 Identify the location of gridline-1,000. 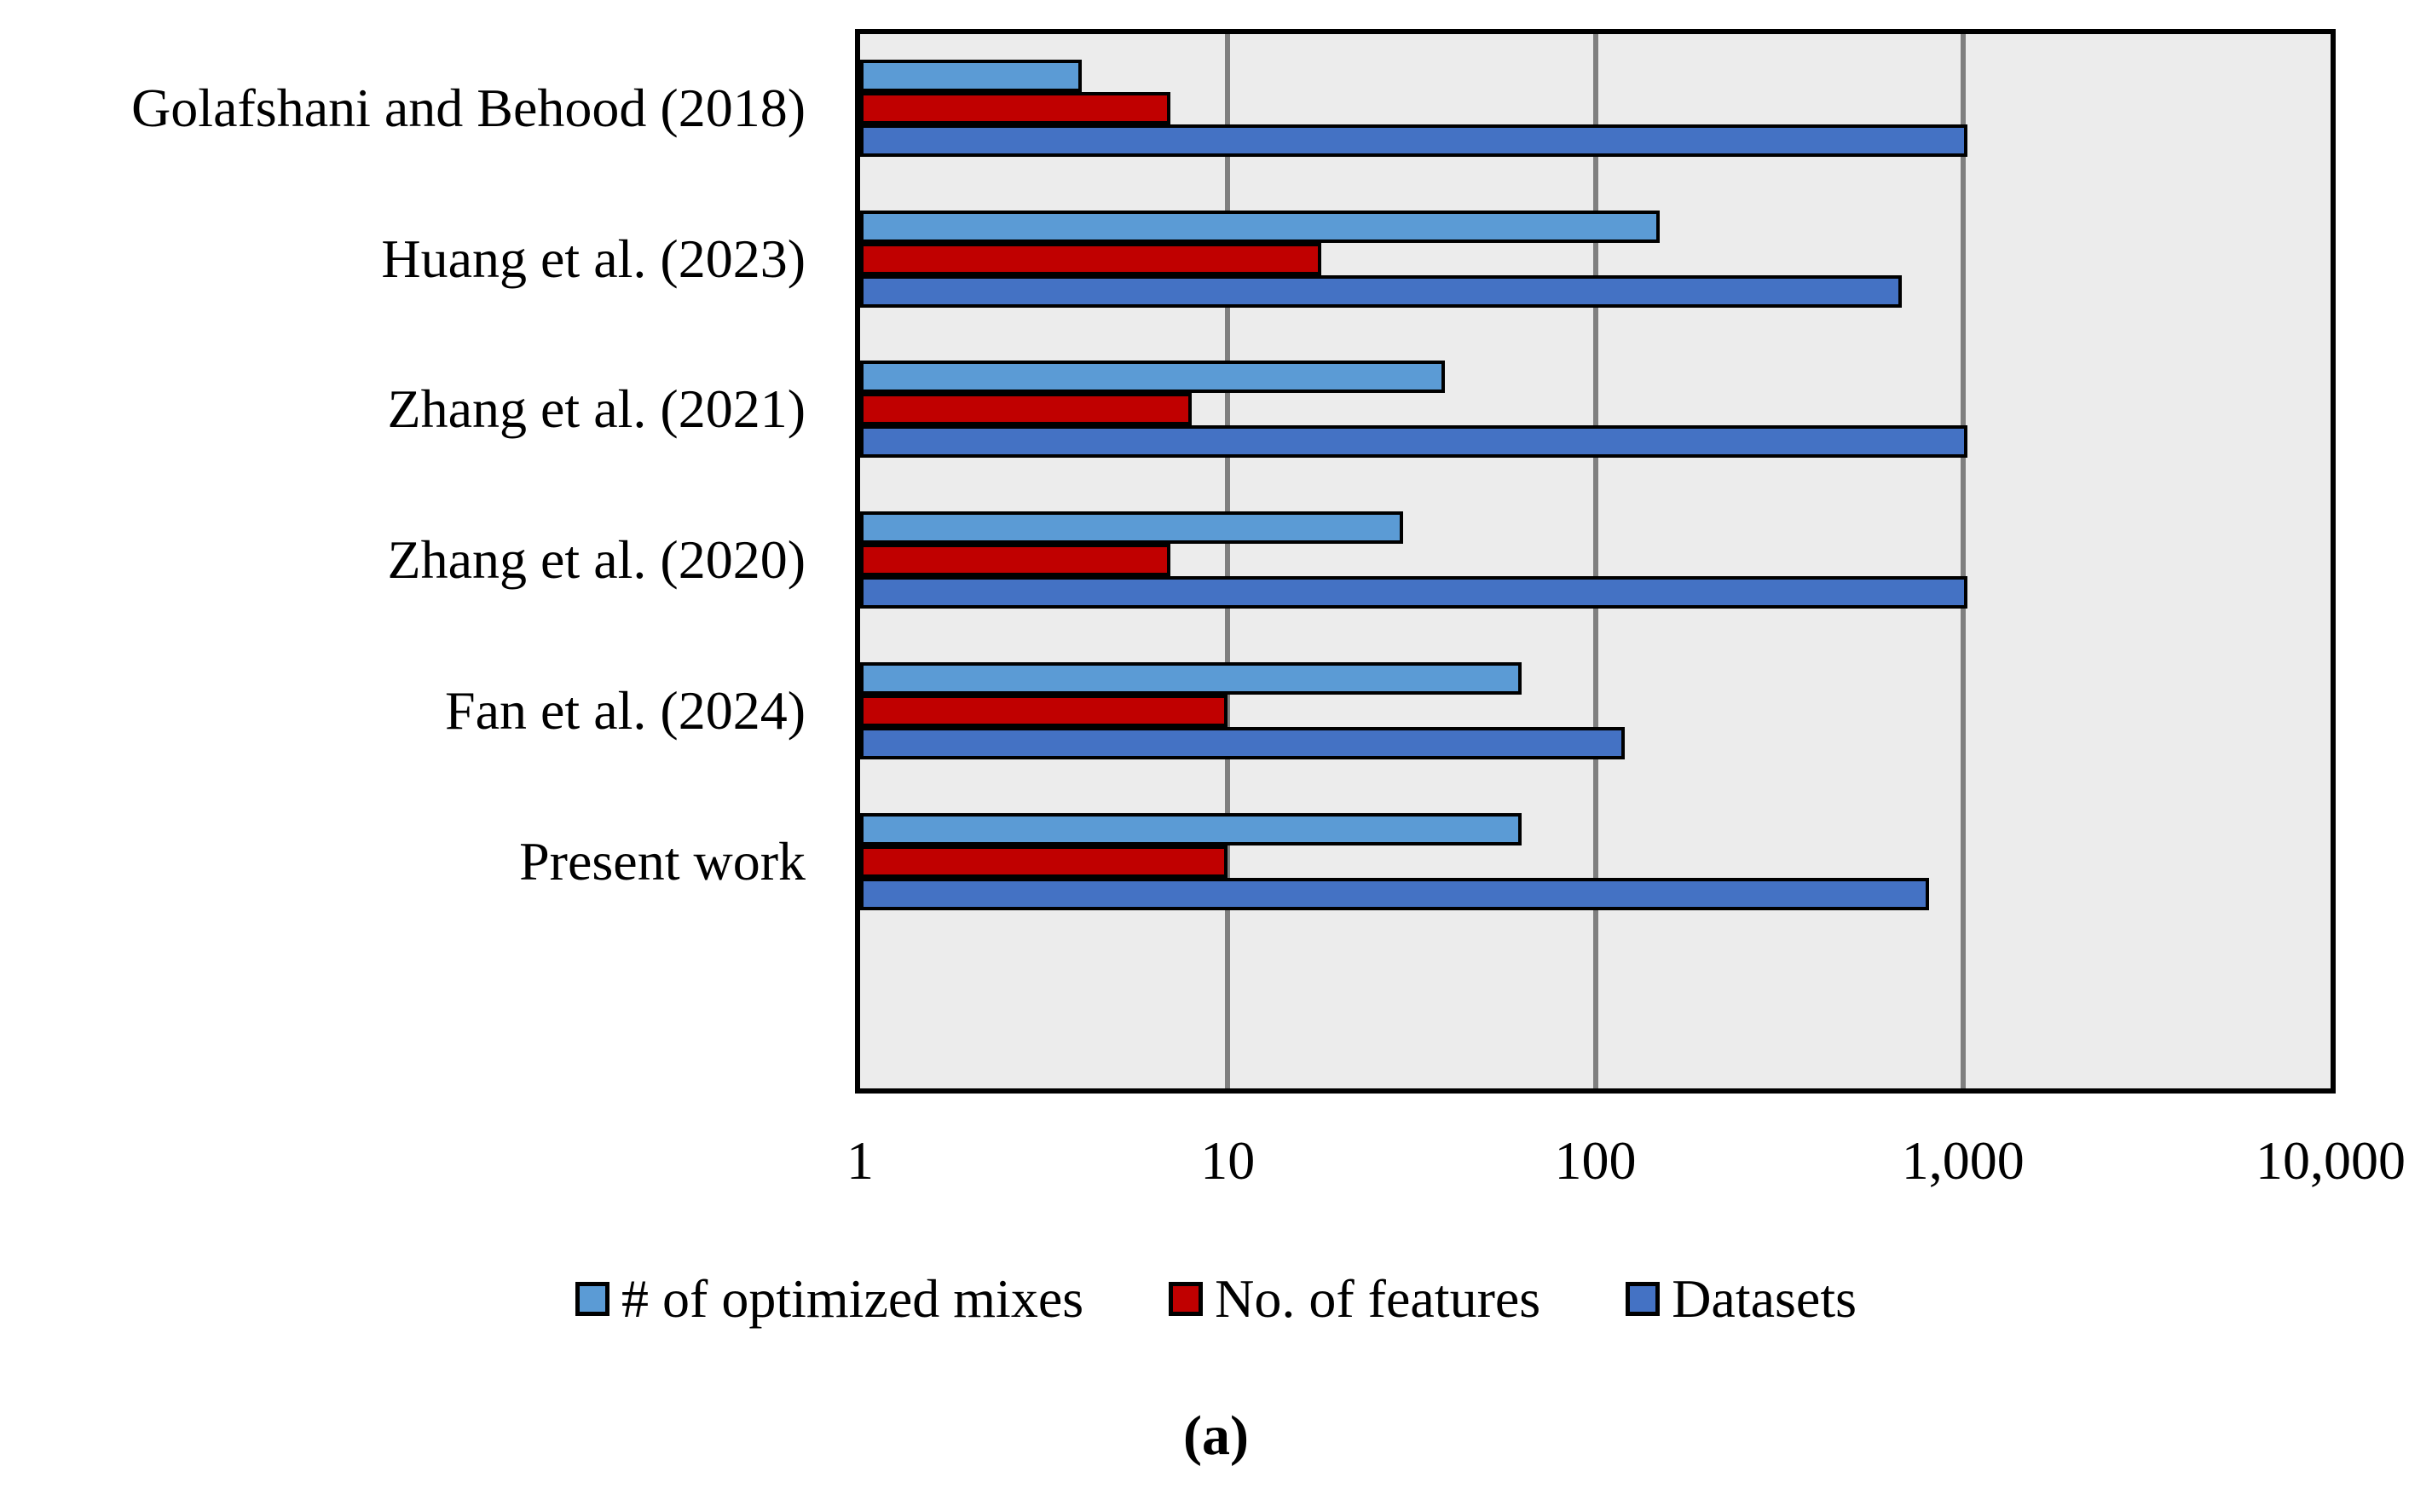
(1963, 561).